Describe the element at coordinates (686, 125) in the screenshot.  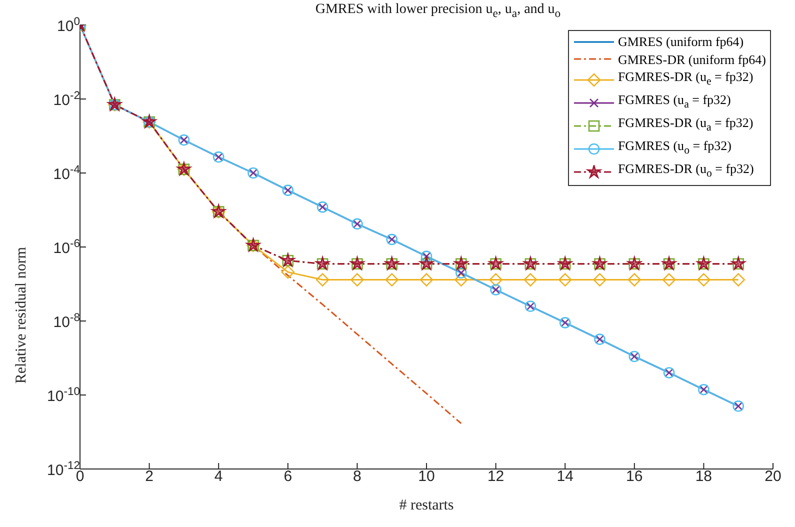
I see `legend-label: FGMRES-DR (u$_{a}$ = fp32)` at that location.